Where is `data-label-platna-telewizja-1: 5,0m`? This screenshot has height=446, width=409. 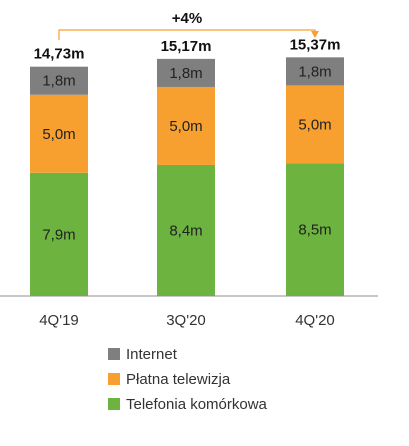 data-label-platna-telewizja-1: 5,0m is located at coordinates (58, 134).